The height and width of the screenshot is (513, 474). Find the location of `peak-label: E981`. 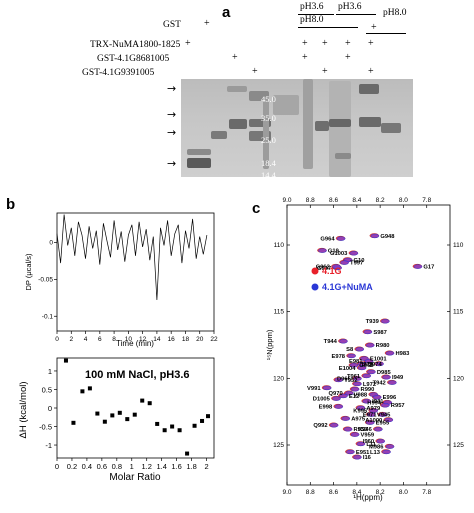

peak-label: E981 is located at coordinates (356, 362).